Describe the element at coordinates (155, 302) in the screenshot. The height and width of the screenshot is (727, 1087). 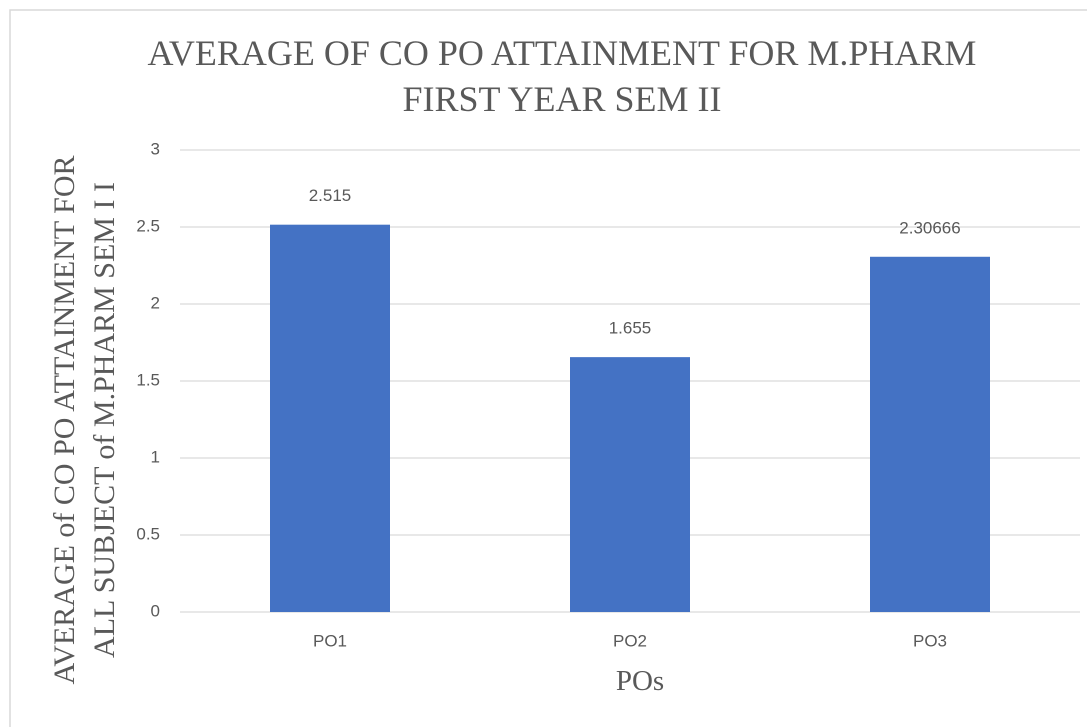
I see `y-tick-label: 2` at that location.